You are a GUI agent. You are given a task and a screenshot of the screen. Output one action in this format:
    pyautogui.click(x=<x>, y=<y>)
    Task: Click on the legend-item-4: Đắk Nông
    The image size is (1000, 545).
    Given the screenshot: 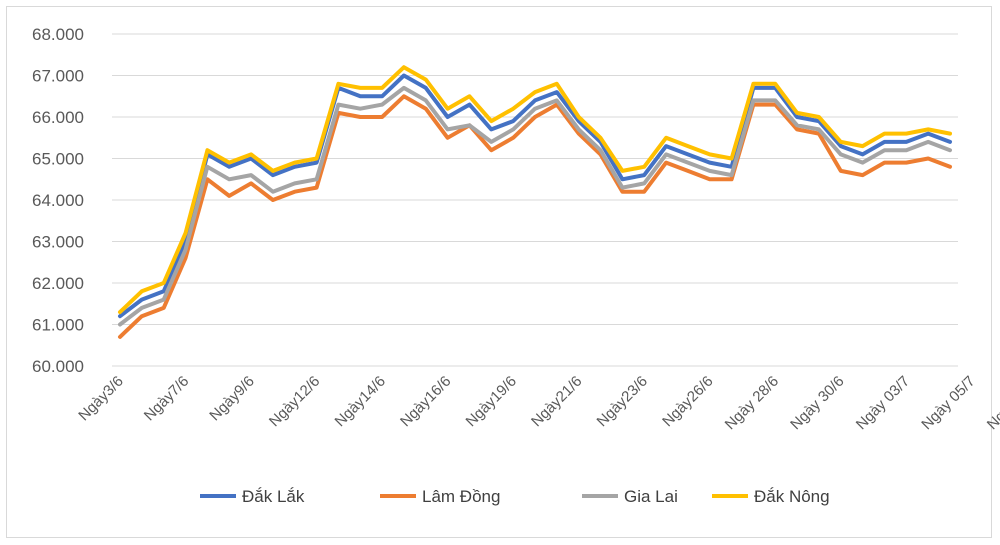 What is the action you would take?
    pyautogui.click(x=771, y=496)
    